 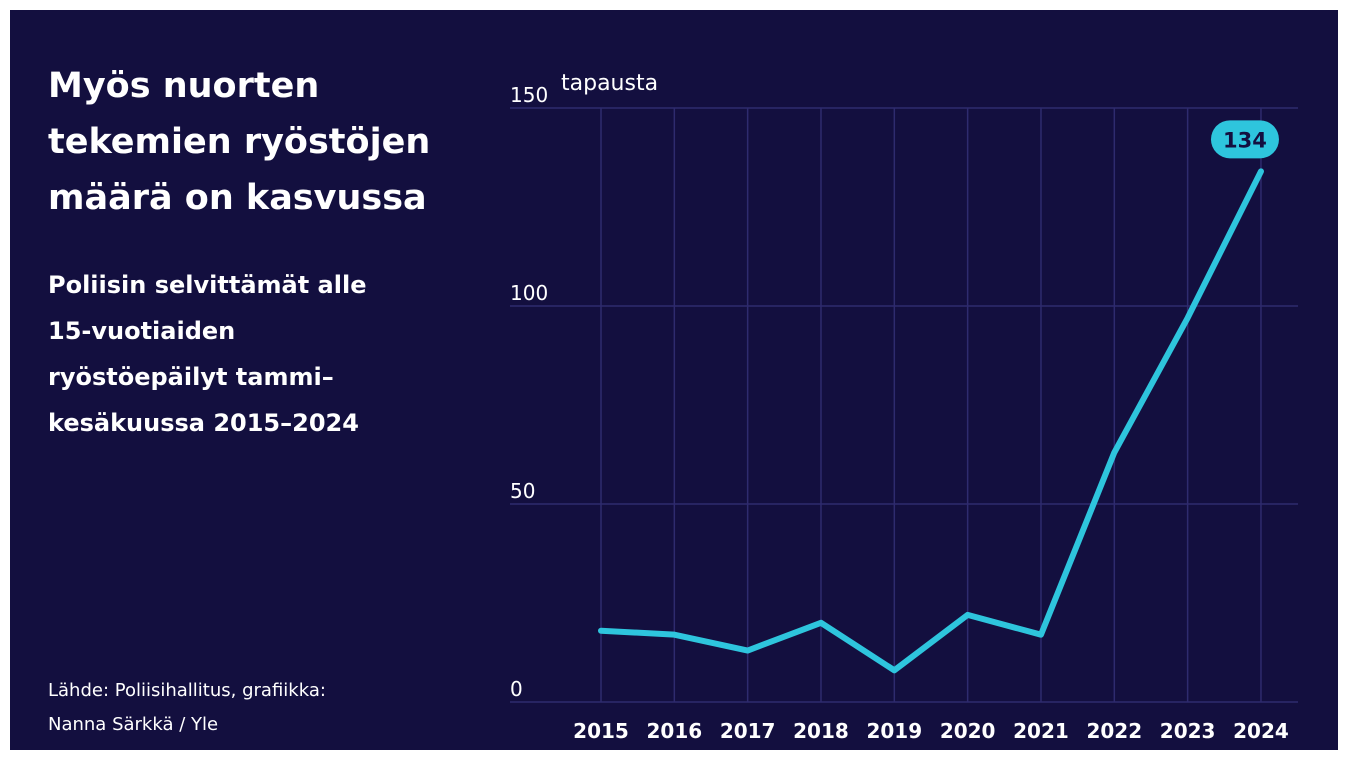 What do you see at coordinates (1261, 731) in the screenshot?
I see `x-tick-label: 2024` at bounding box center [1261, 731].